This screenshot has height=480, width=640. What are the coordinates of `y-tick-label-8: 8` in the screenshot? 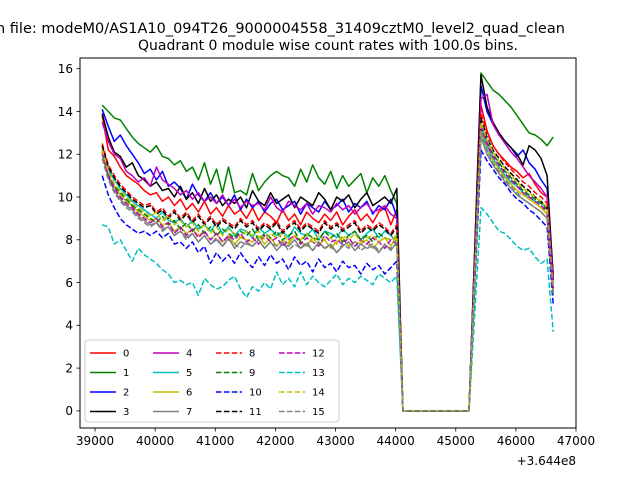 It's located at (69, 240).